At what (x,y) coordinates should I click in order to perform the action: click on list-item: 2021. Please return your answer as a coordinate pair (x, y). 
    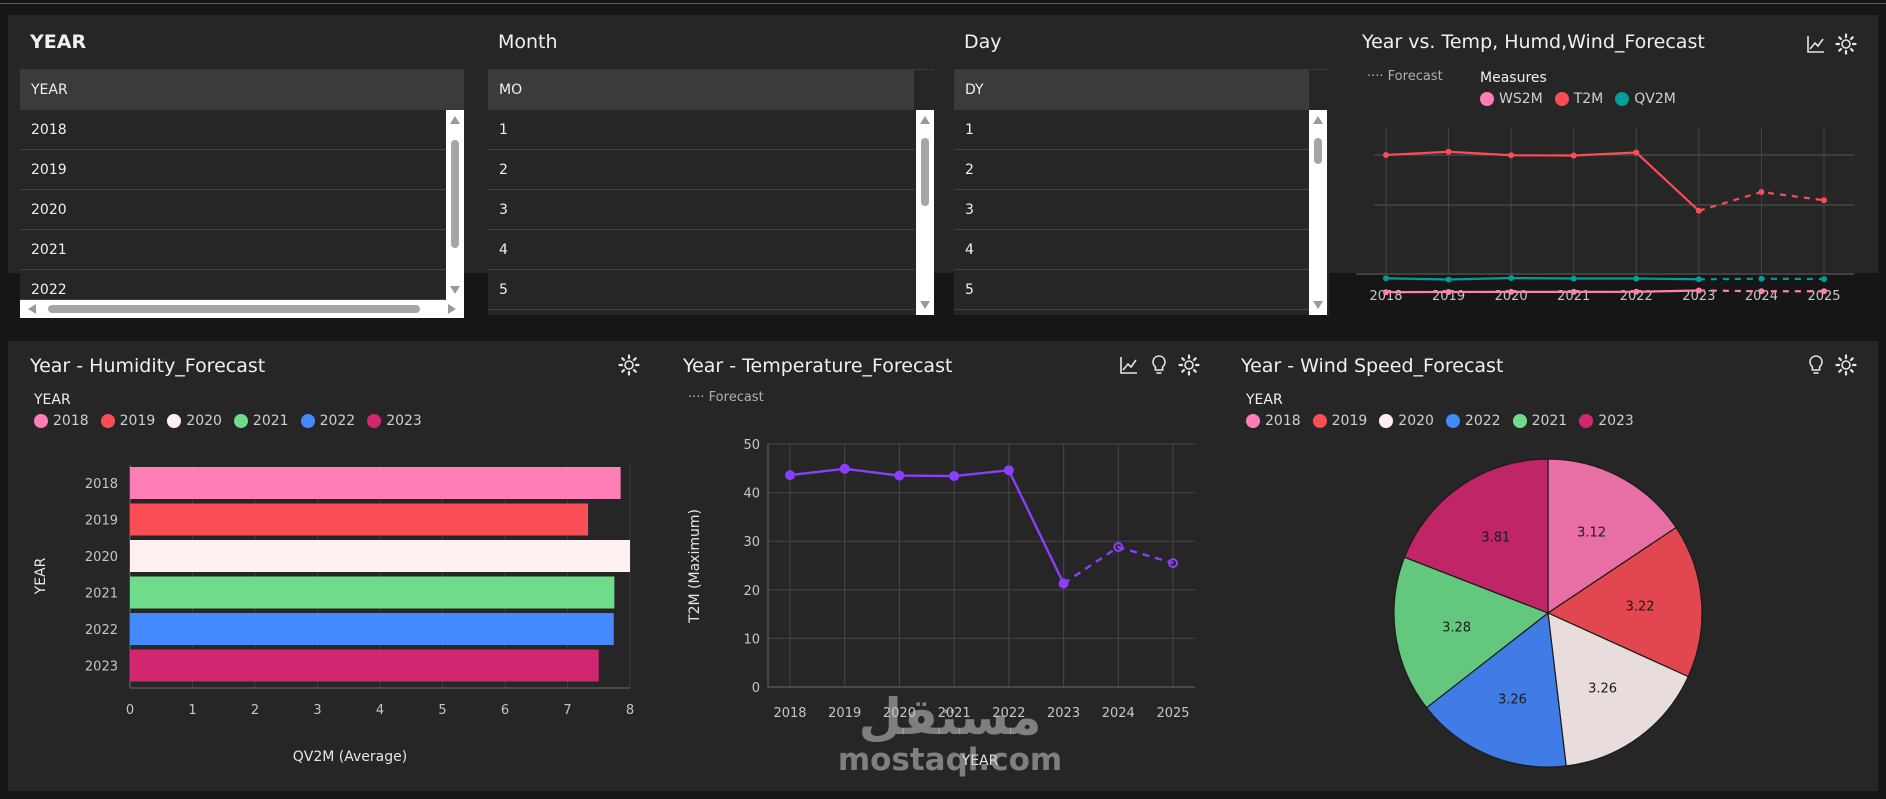
    Looking at the image, I should click on (233, 250).